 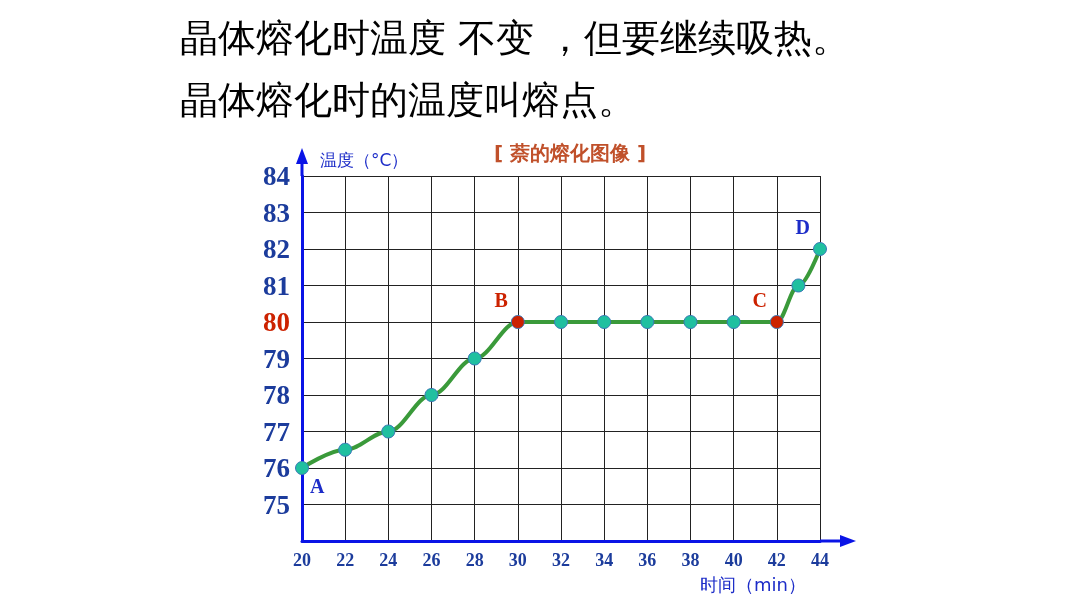 What do you see at coordinates (276, 504) in the screenshot?
I see `y-tick-label: 75` at bounding box center [276, 504].